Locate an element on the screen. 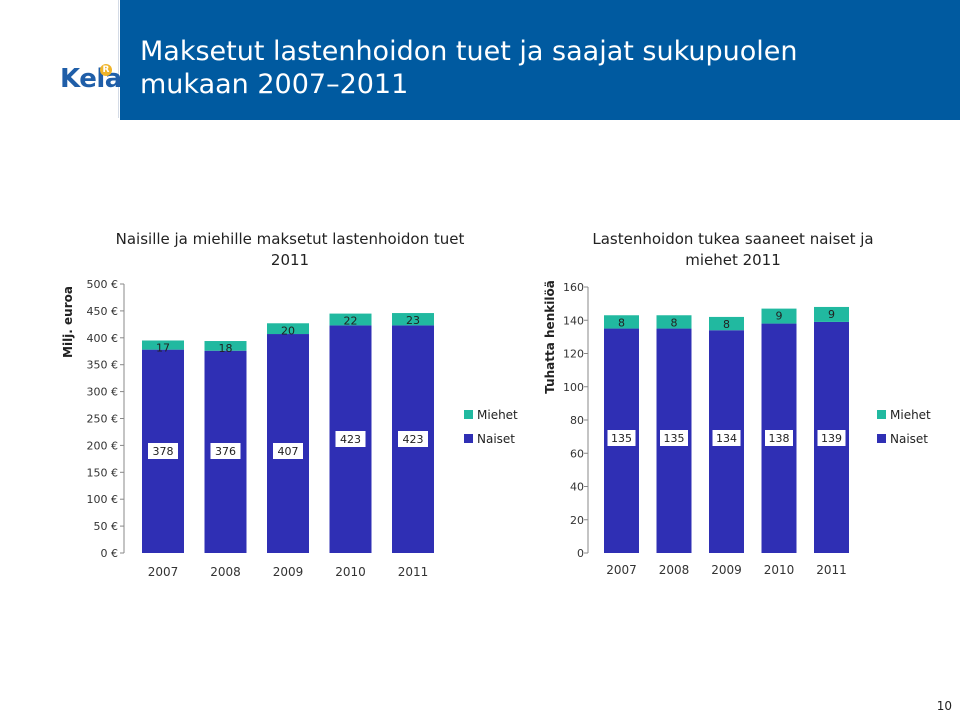 The height and width of the screenshot is (717, 960). data-label-naiset-2008: 135 is located at coordinates (674, 438).